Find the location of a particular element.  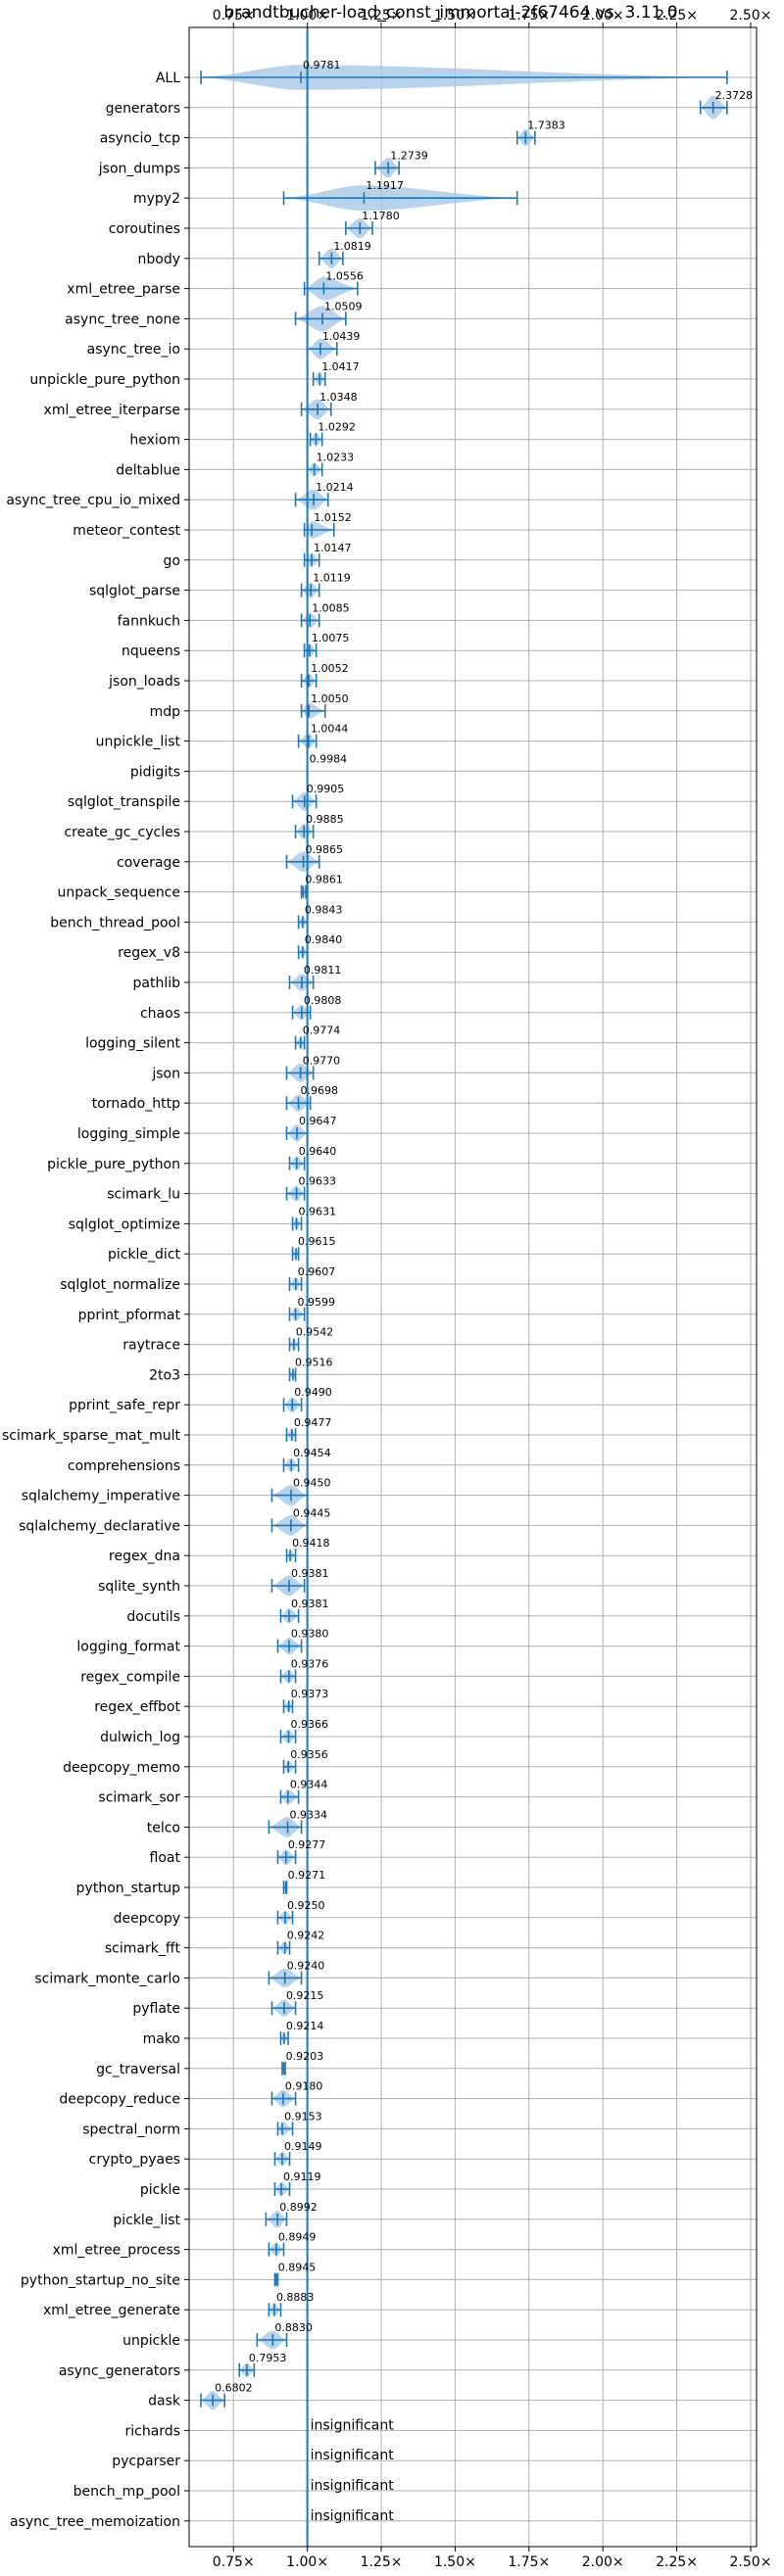

category-label: bench_thread_pool is located at coordinates (115, 922).